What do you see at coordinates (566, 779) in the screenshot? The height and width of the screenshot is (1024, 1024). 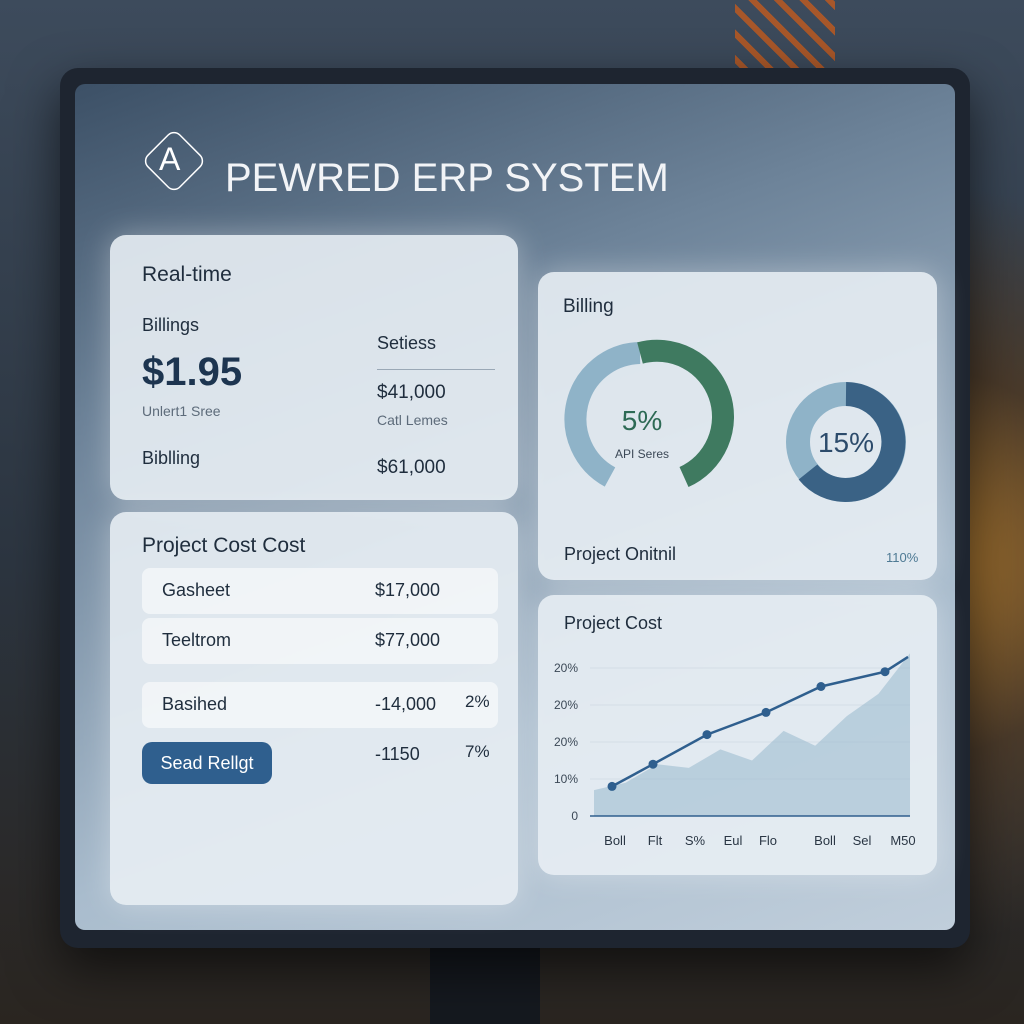 I see `y-tick-label: 10%` at bounding box center [566, 779].